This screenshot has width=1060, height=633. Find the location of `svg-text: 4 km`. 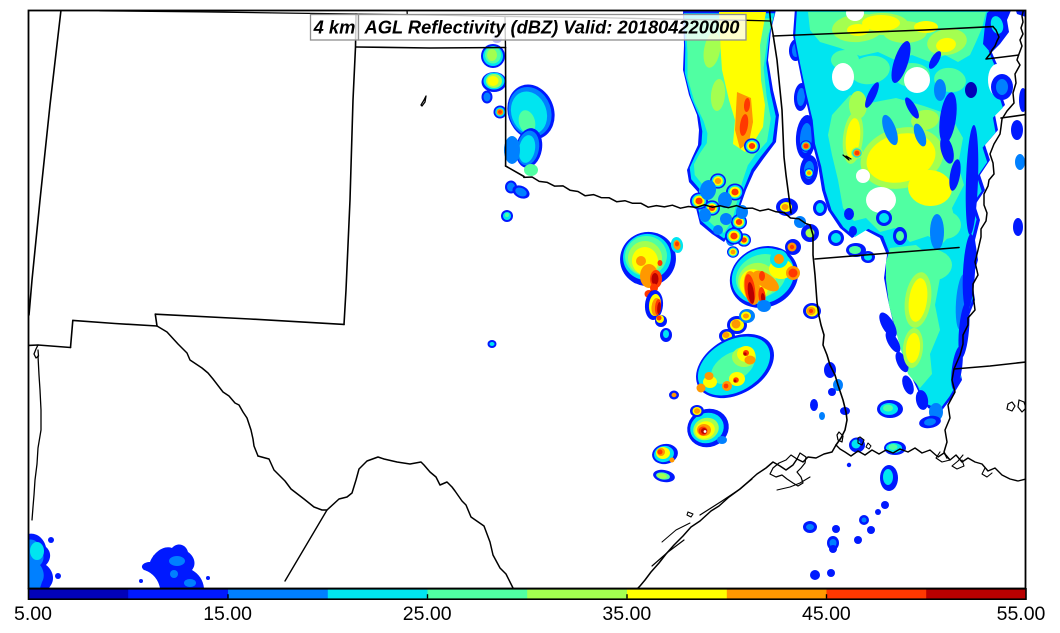

svg-text: 4 km is located at coordinates (334, 27).